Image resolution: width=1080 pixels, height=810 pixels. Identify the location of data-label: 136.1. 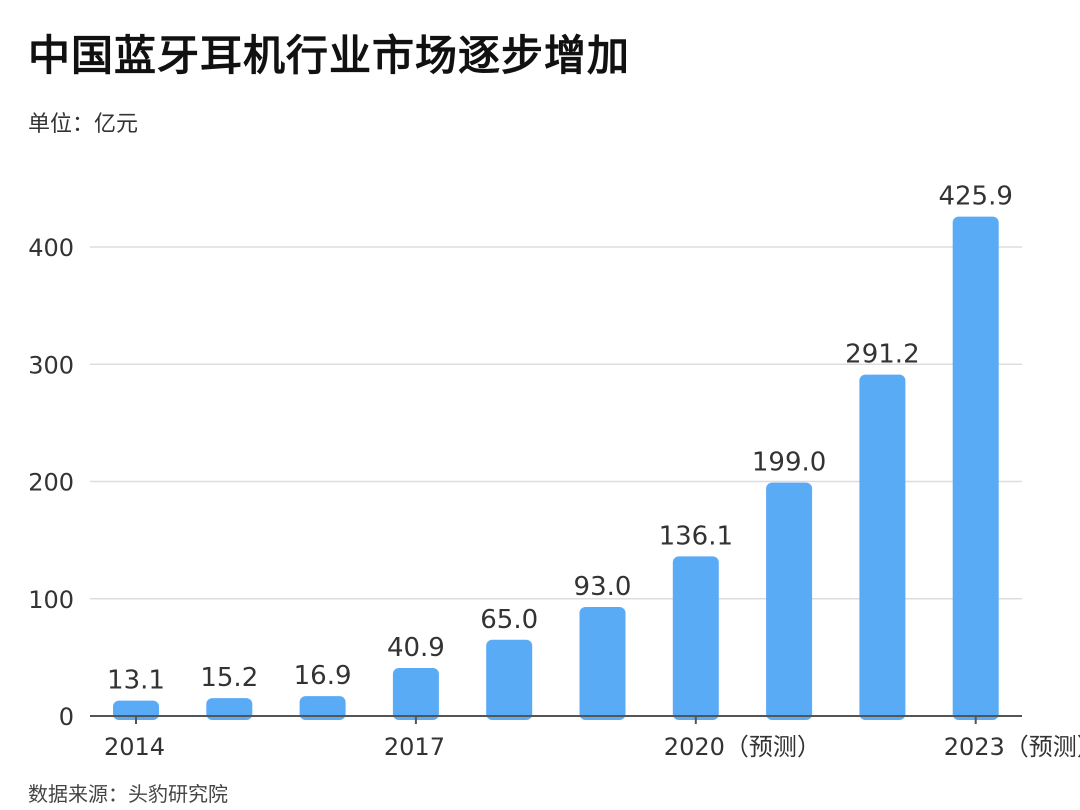
(696, 536).